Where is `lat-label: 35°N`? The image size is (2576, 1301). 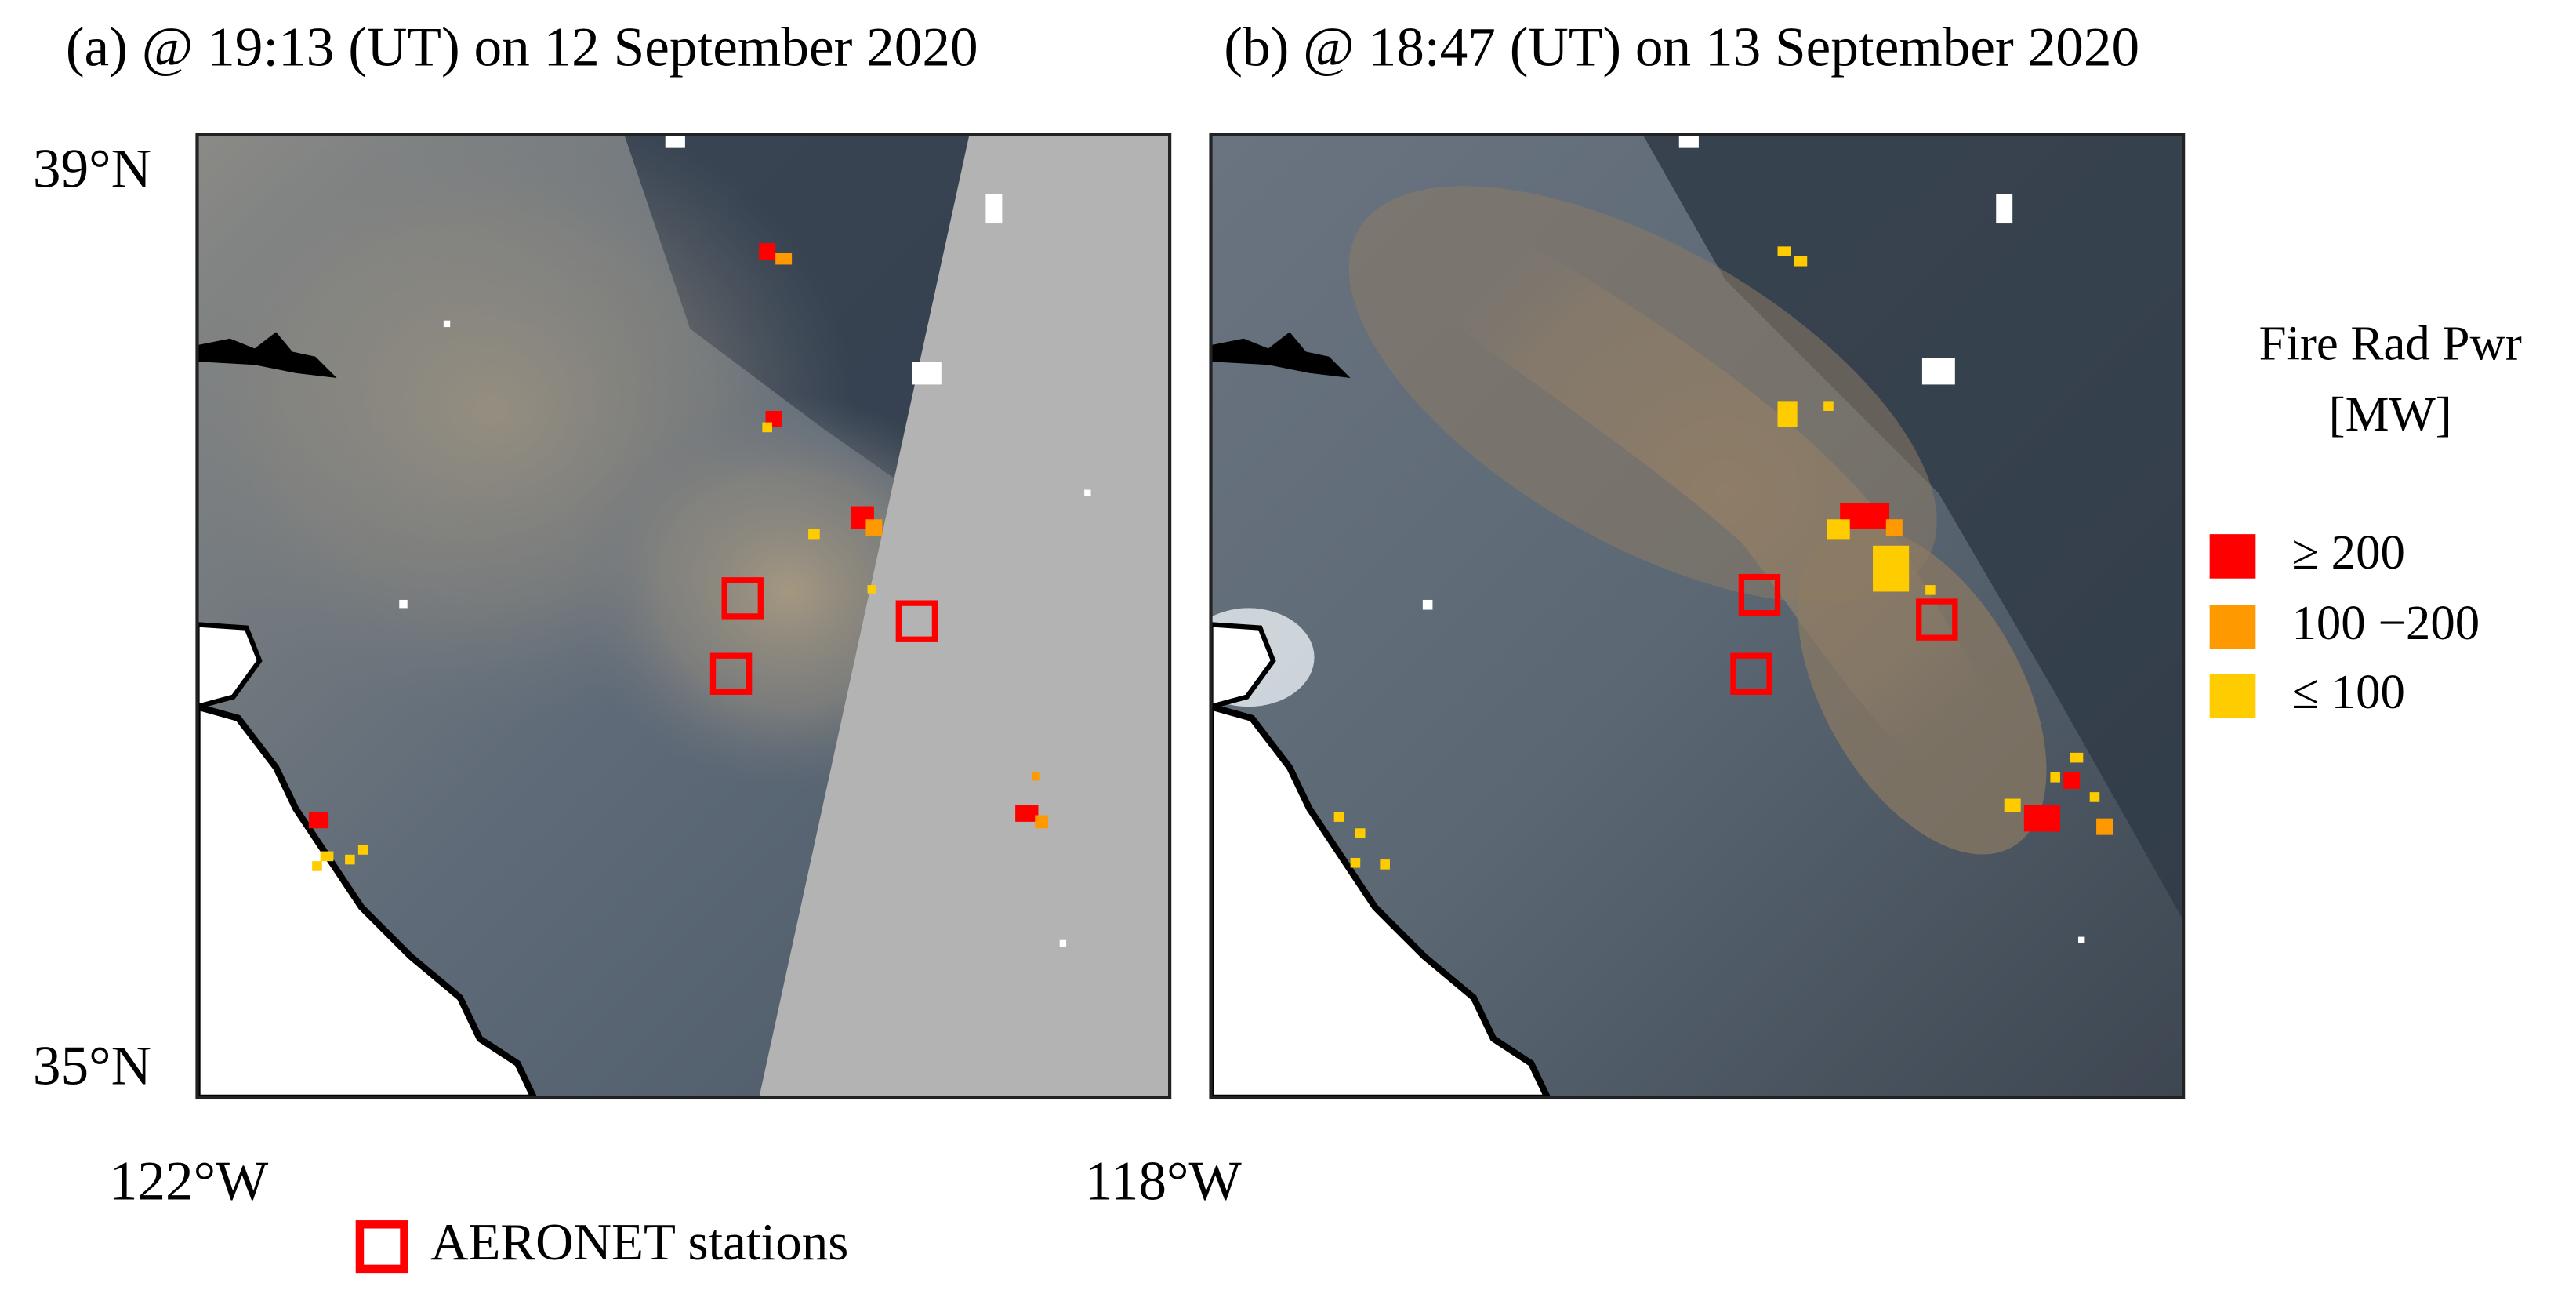
lat-label: 35°N is located at coordinates (92, 1066).